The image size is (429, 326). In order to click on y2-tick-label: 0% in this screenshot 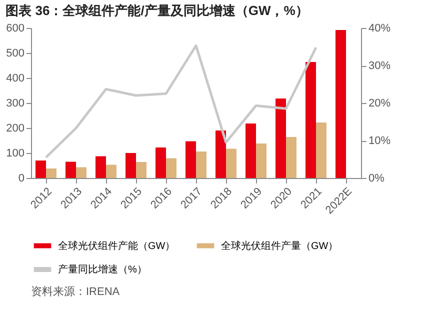, I will do `click(376, 178)`.